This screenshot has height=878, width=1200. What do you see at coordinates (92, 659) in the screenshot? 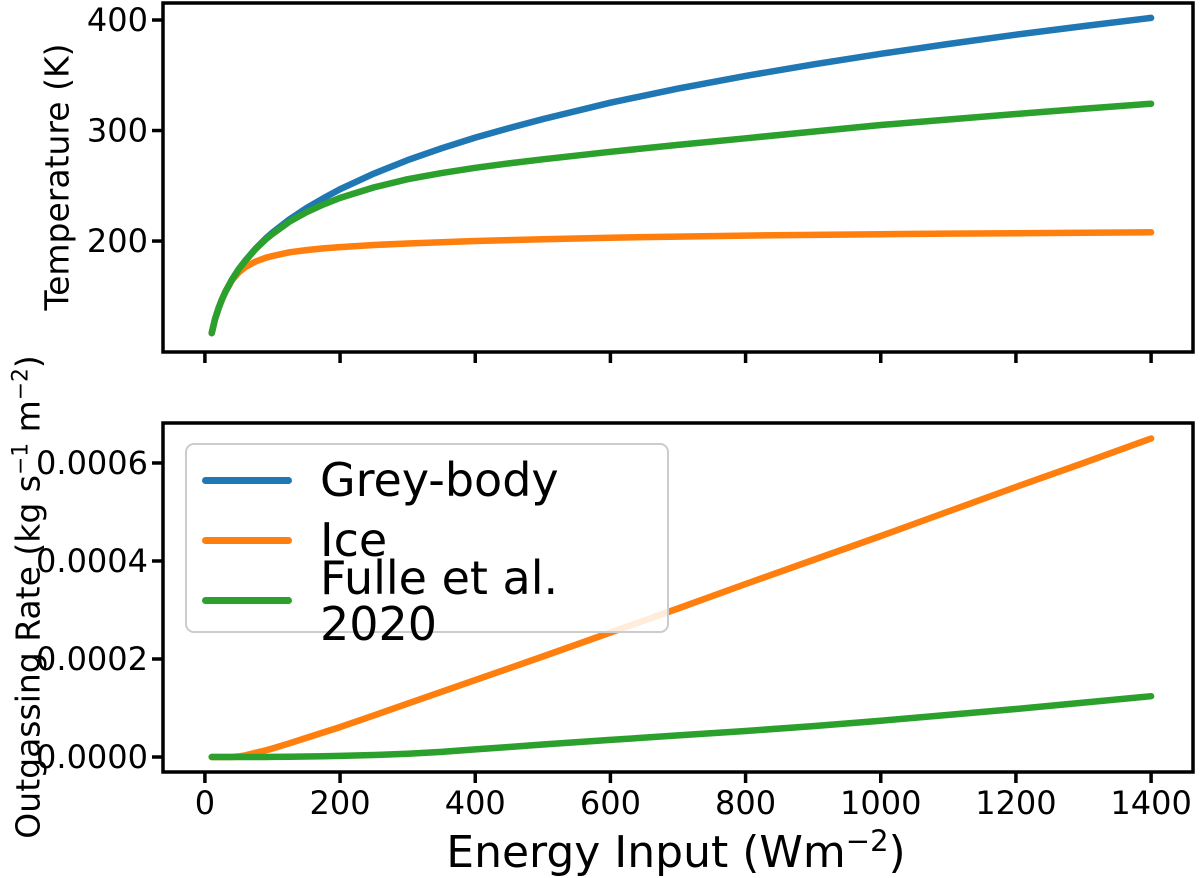
I see `y-tick-label: 0.0002` at bounding box center [92, 659].